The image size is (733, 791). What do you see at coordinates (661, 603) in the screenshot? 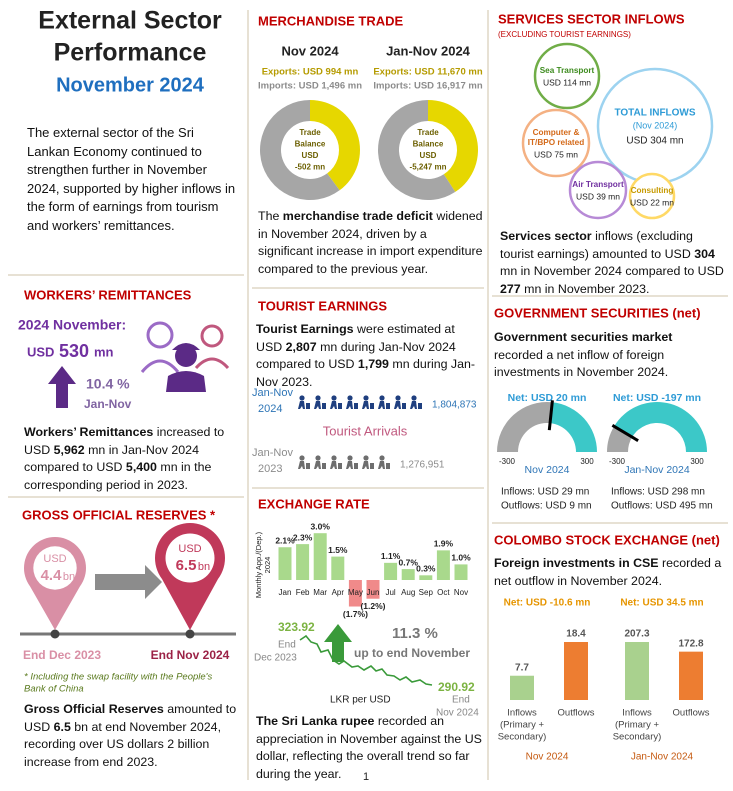
I see `net-label: Net: USD 34.5 mn` at bounding box center [661, 603].